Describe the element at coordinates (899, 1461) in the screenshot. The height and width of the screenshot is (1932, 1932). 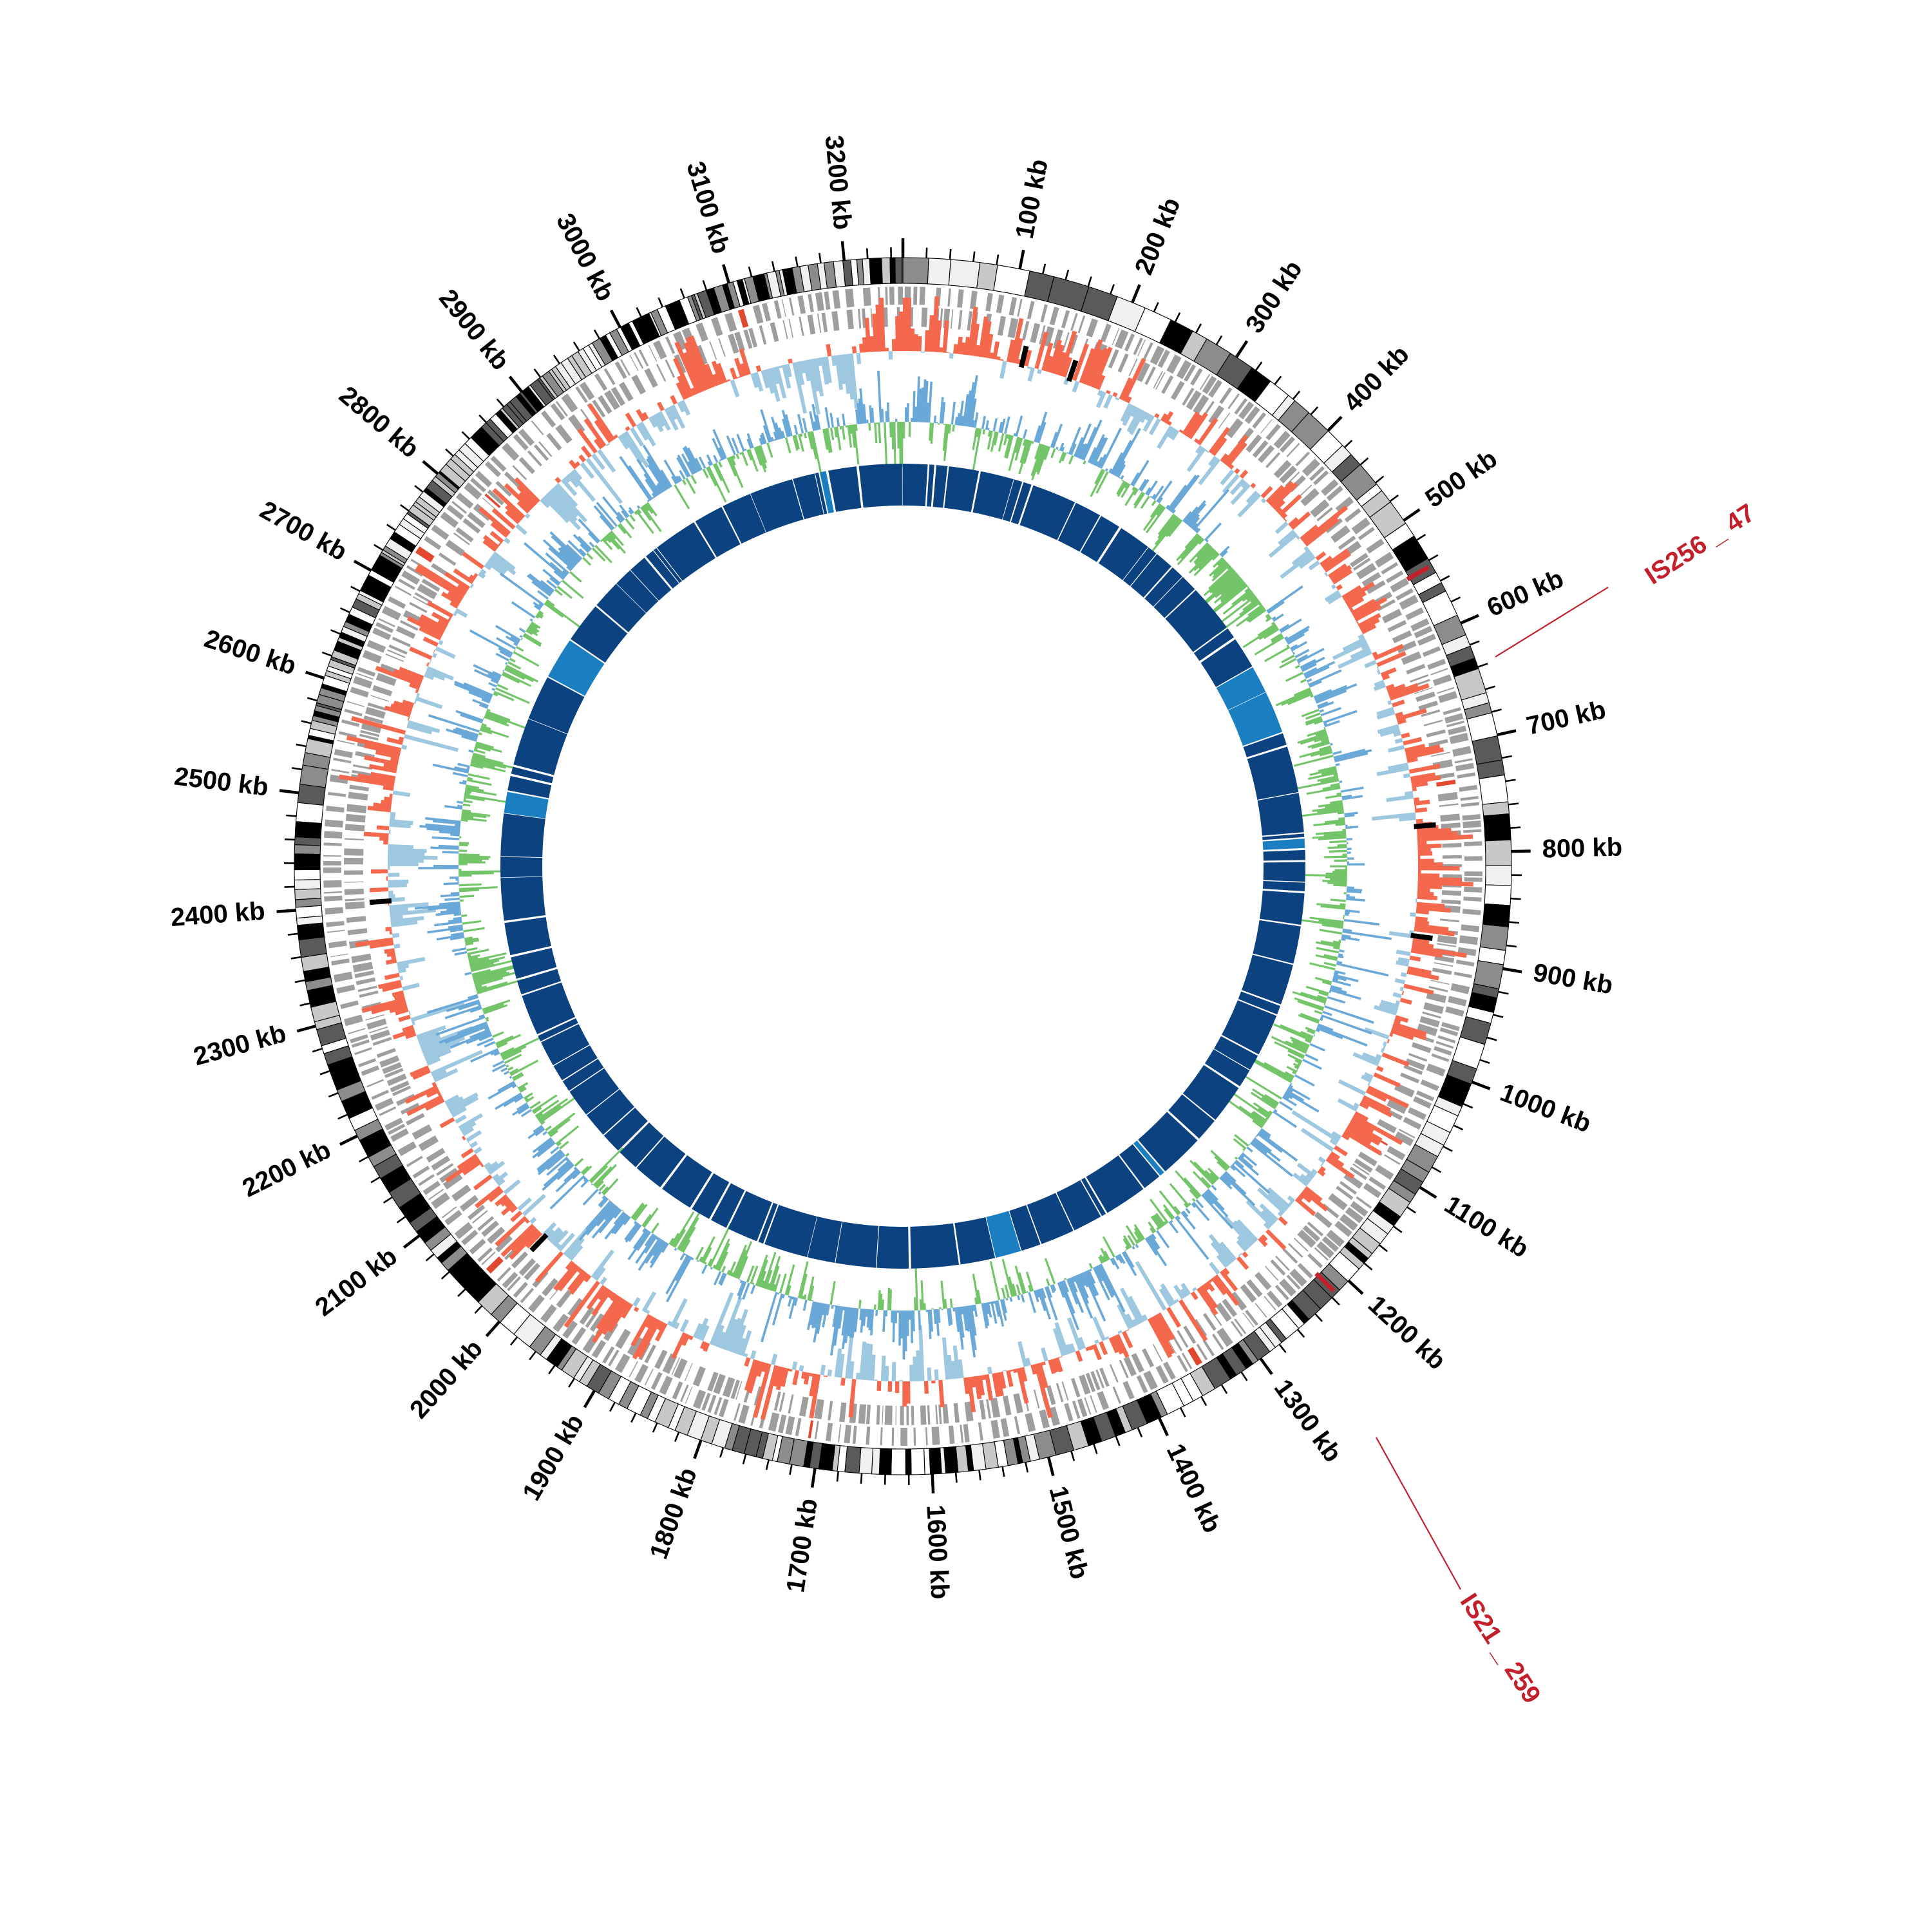
I see `karyotype-block` at that location.